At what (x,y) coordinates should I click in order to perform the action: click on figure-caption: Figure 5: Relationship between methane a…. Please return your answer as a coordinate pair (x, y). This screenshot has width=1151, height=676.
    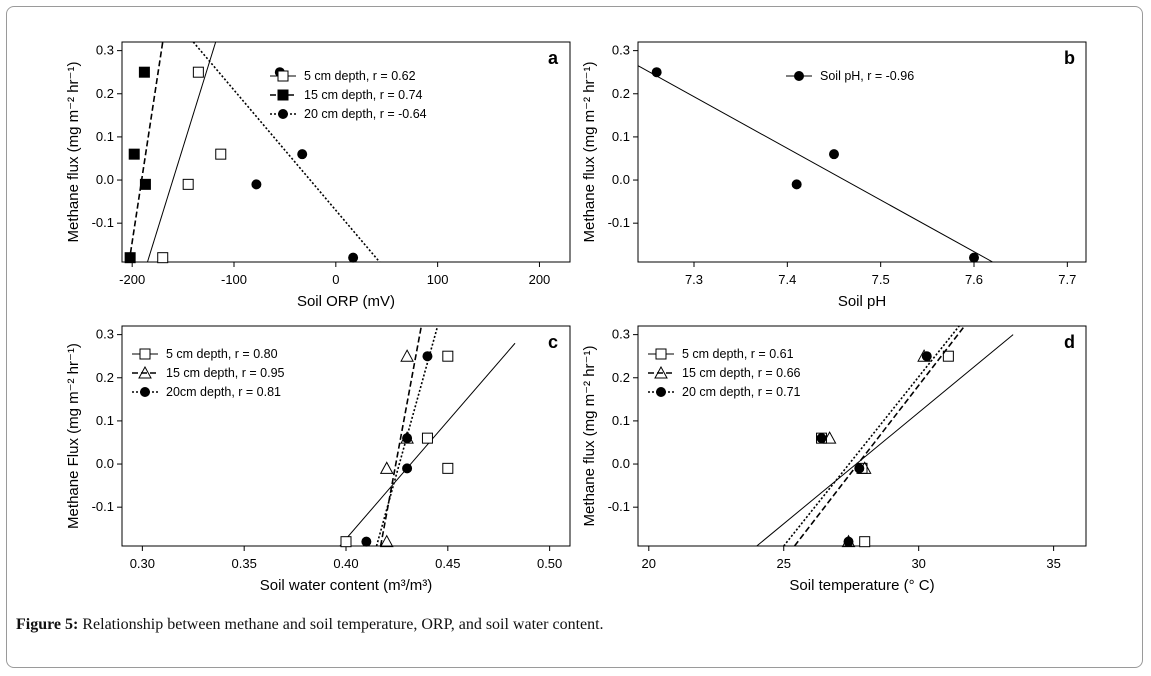
    Looking at the image, I should click on (310, 625).